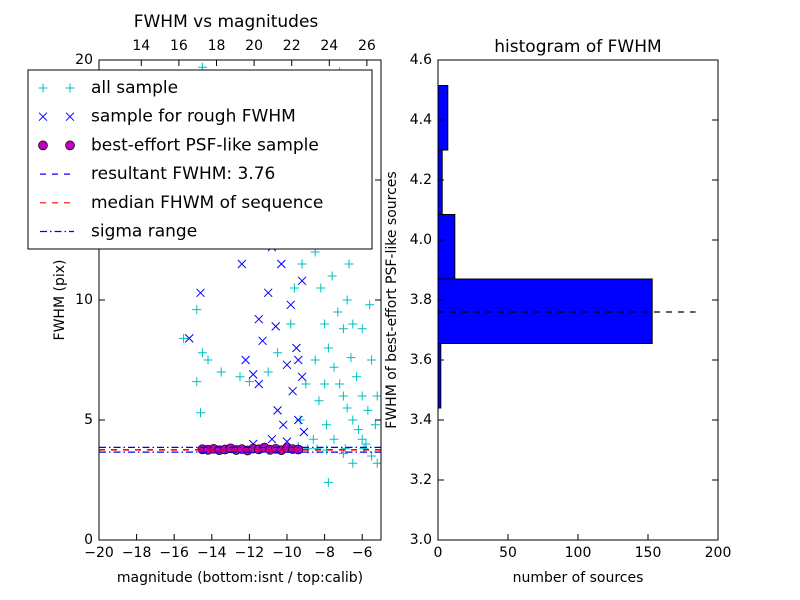 This screenshot has width=800, height=600. What do you see at coordinates (421, 300) in the screenshot?
I see `y-tick-label: 3.8` at bounding box center [421, 300].